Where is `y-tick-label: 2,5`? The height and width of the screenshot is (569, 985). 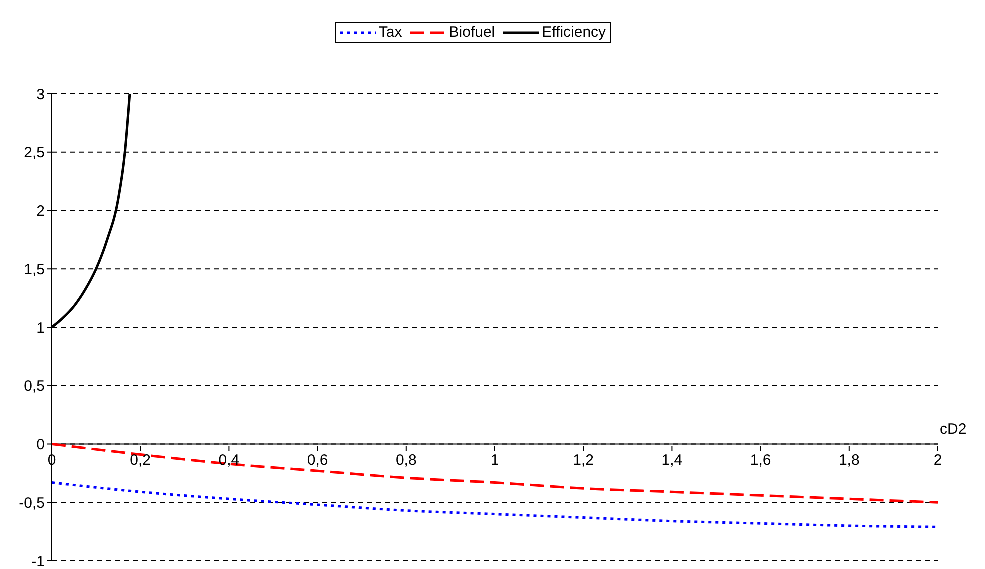 y-tick-label: 2,5 is located at coordinates (34, 153).